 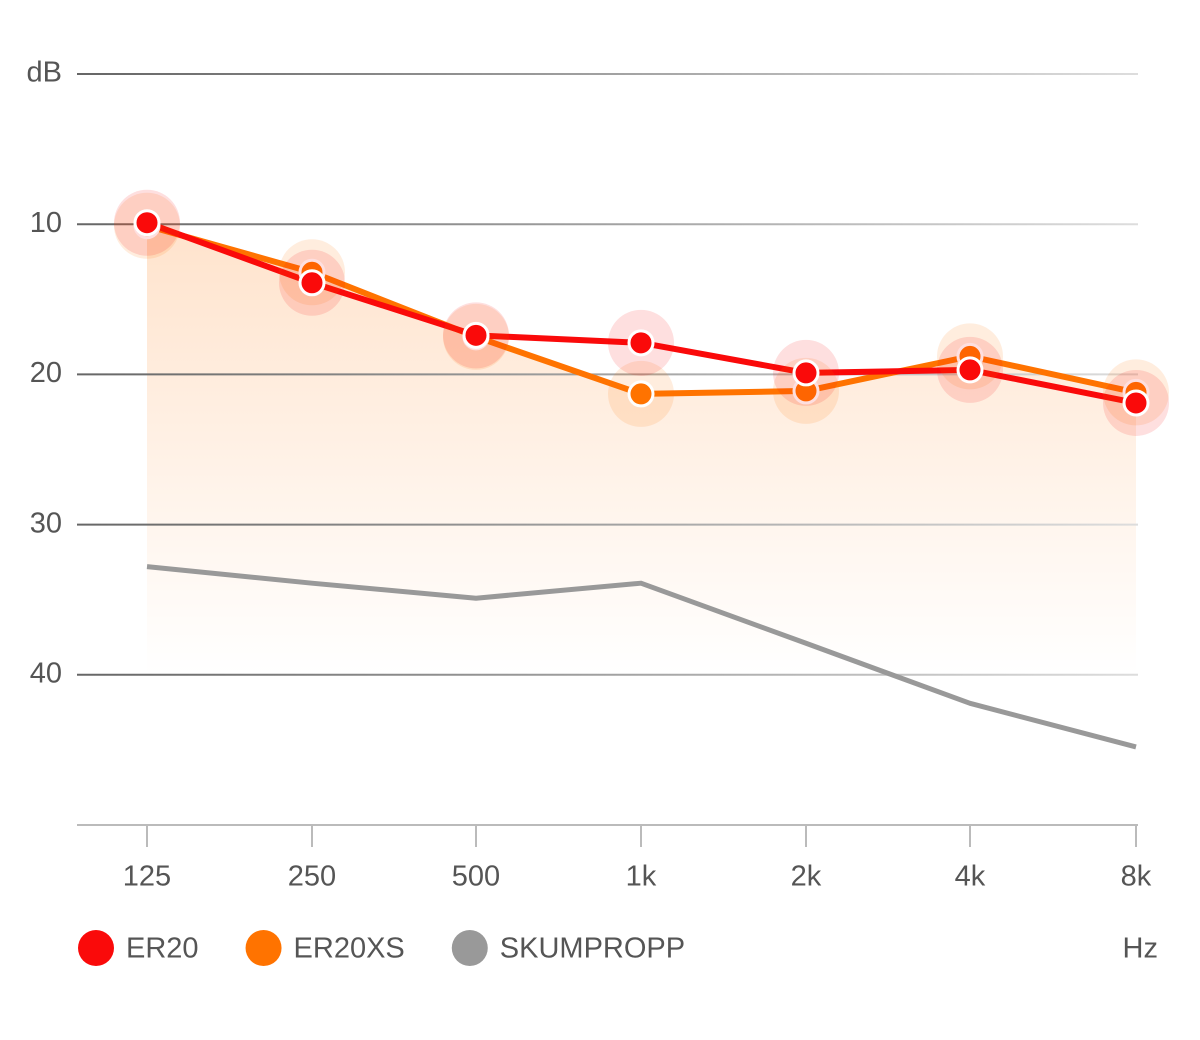 I want to click on y-tick-label: 30, so click(x=46, y=523).